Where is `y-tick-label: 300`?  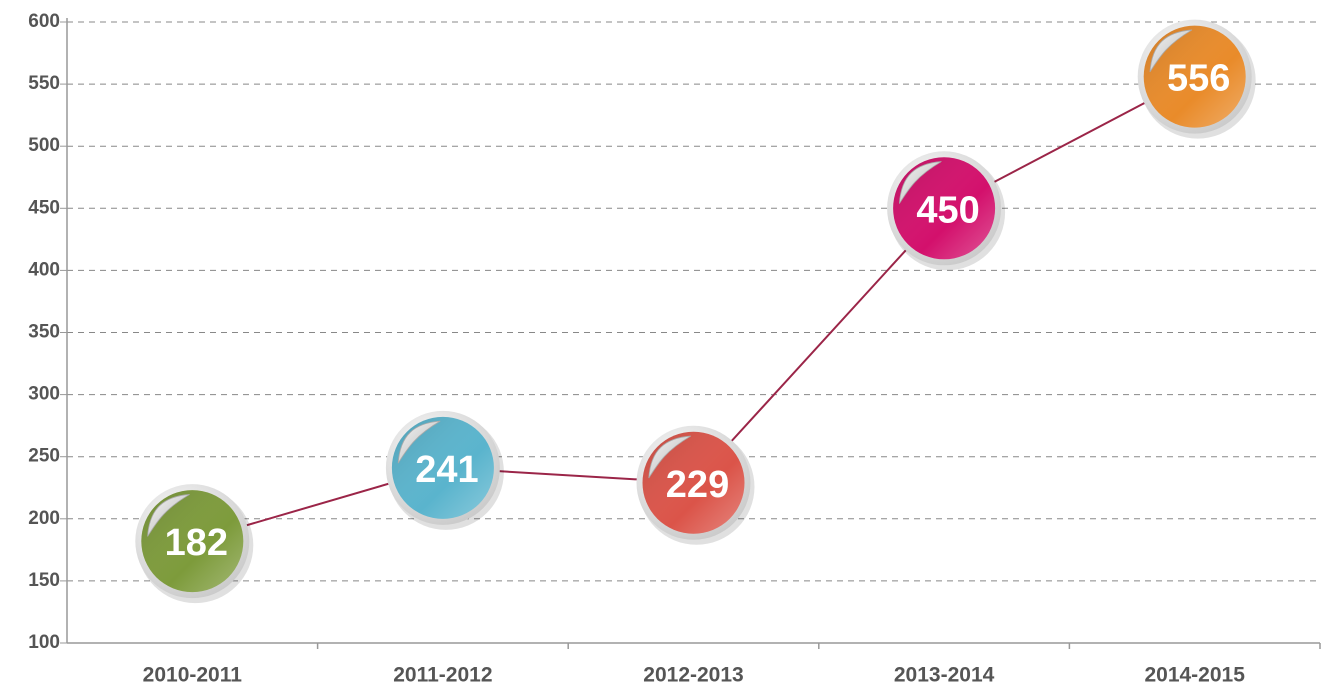 y-tick-label: 300 is located at coordinates (44, 394).